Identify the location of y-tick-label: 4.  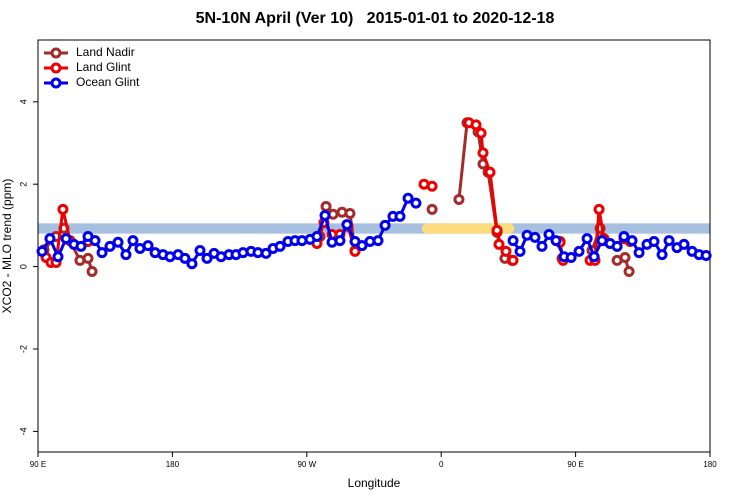
(23, 101).